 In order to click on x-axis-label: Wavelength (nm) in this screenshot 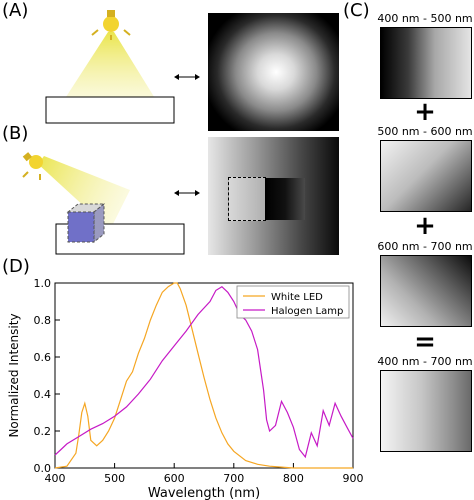, I will do `click(204, 493)`.